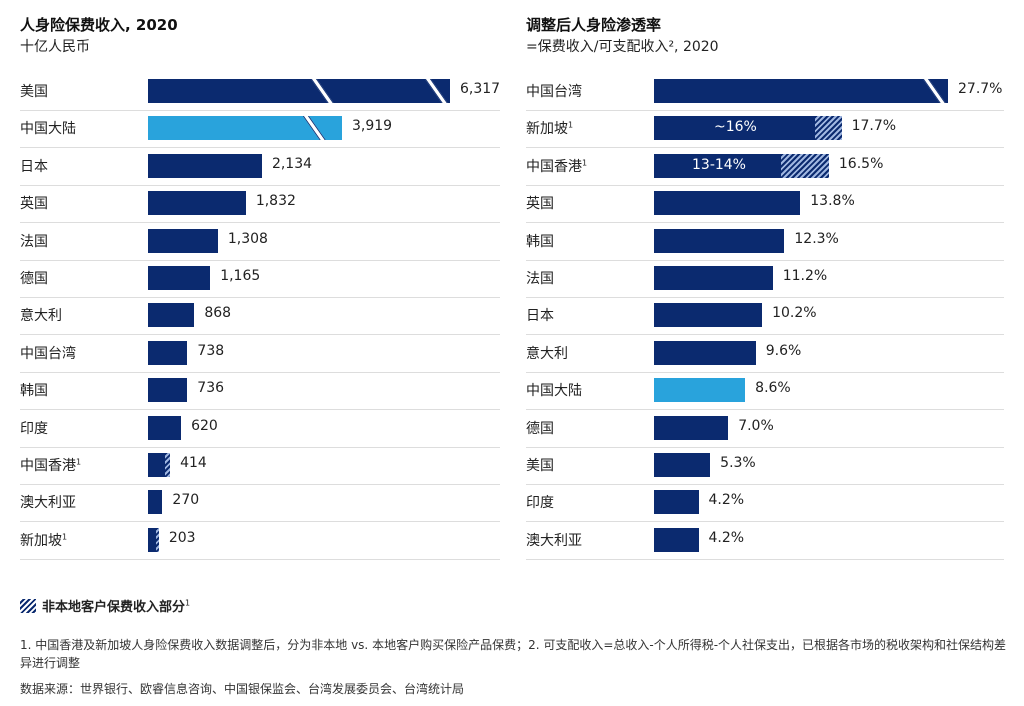 The image size is (1024, 706). Describe the element at coordinates (260, 541) in the screenshot. I see `chart-row: 新加坡1 203` at that location.